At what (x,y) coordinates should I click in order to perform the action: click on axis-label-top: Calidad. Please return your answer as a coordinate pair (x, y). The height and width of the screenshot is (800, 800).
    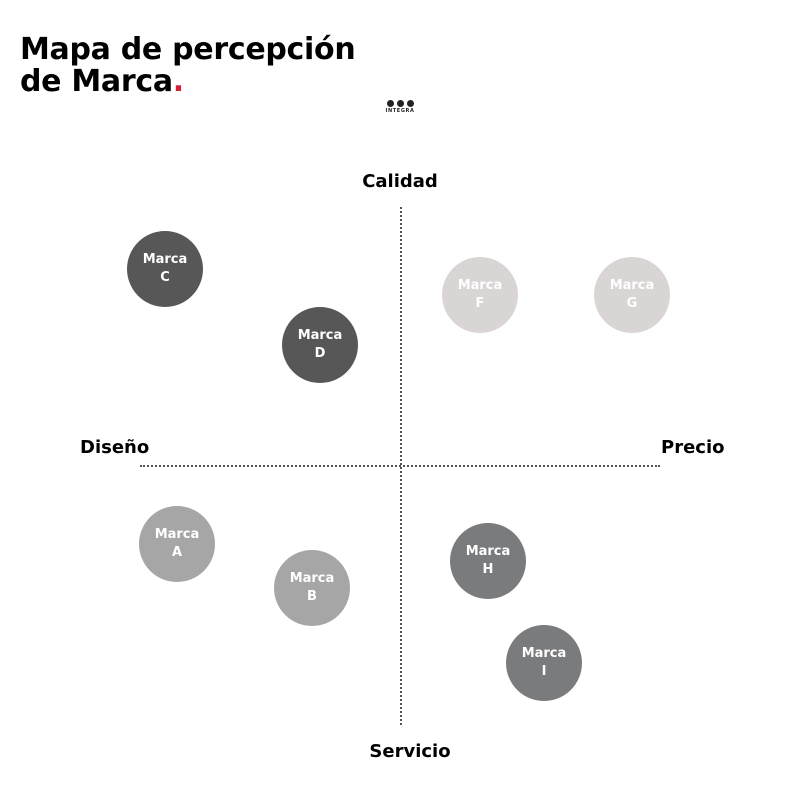
    Looking at the image, I should click on (400, 181).